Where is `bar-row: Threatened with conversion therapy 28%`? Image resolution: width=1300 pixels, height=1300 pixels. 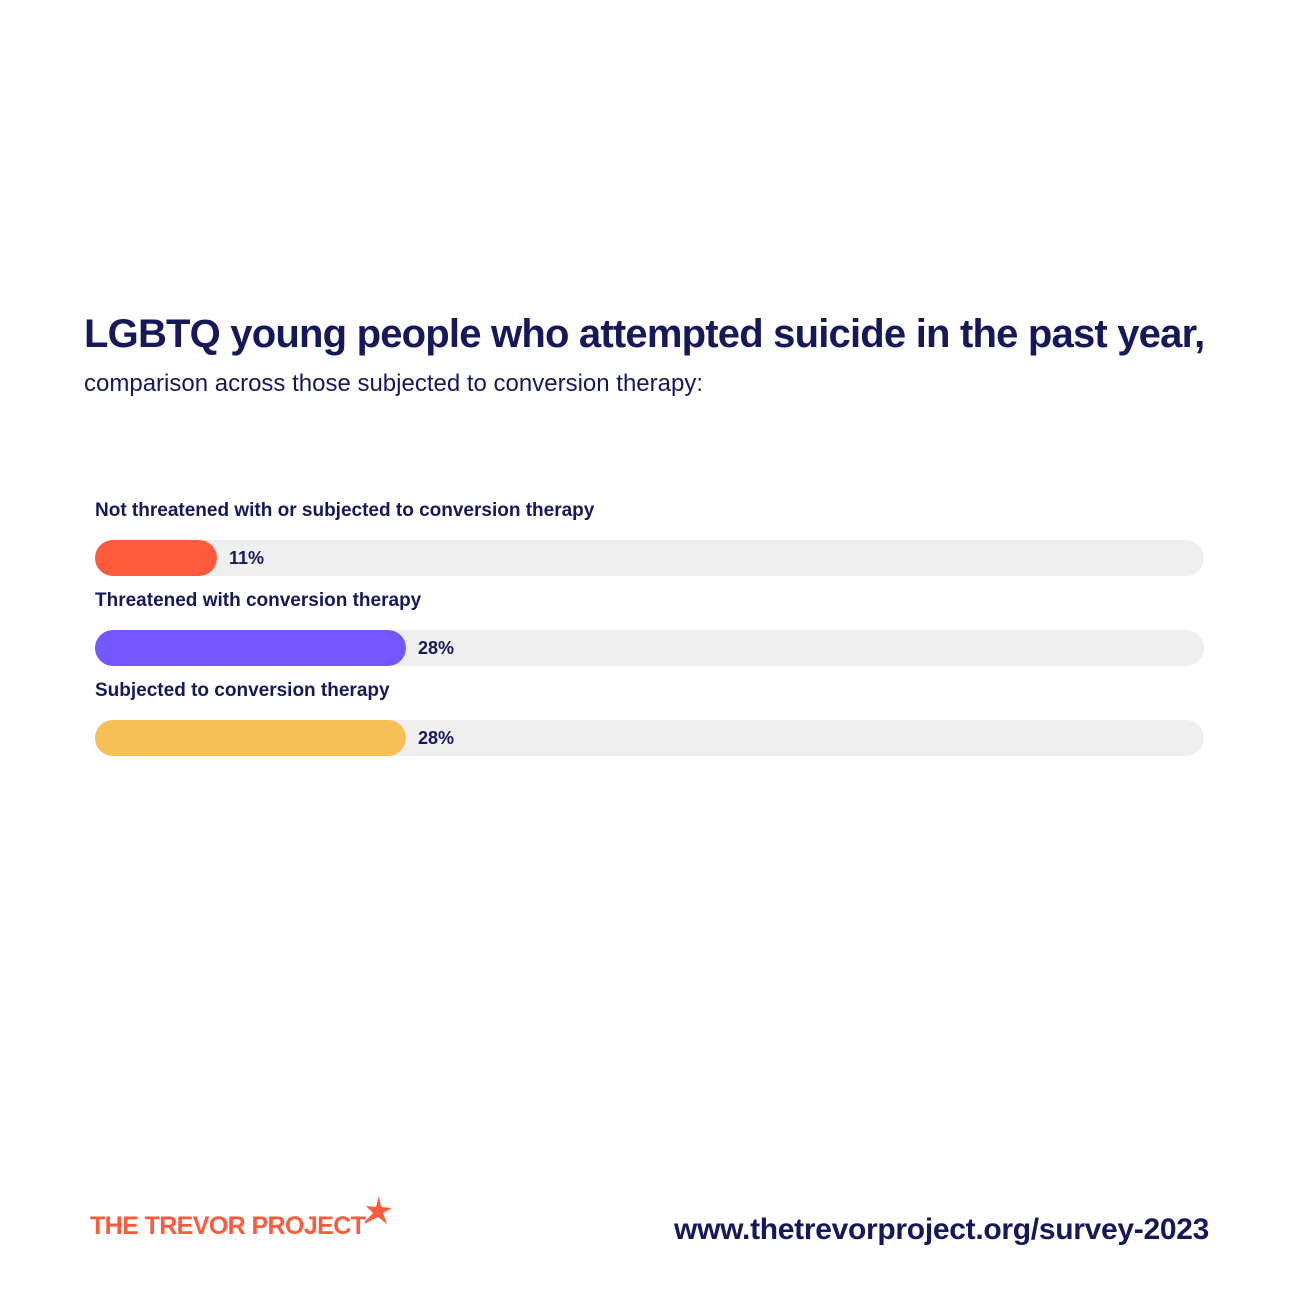 bar-row: Threatened with conversion therapy 28% is located at coordinates (649, 635).